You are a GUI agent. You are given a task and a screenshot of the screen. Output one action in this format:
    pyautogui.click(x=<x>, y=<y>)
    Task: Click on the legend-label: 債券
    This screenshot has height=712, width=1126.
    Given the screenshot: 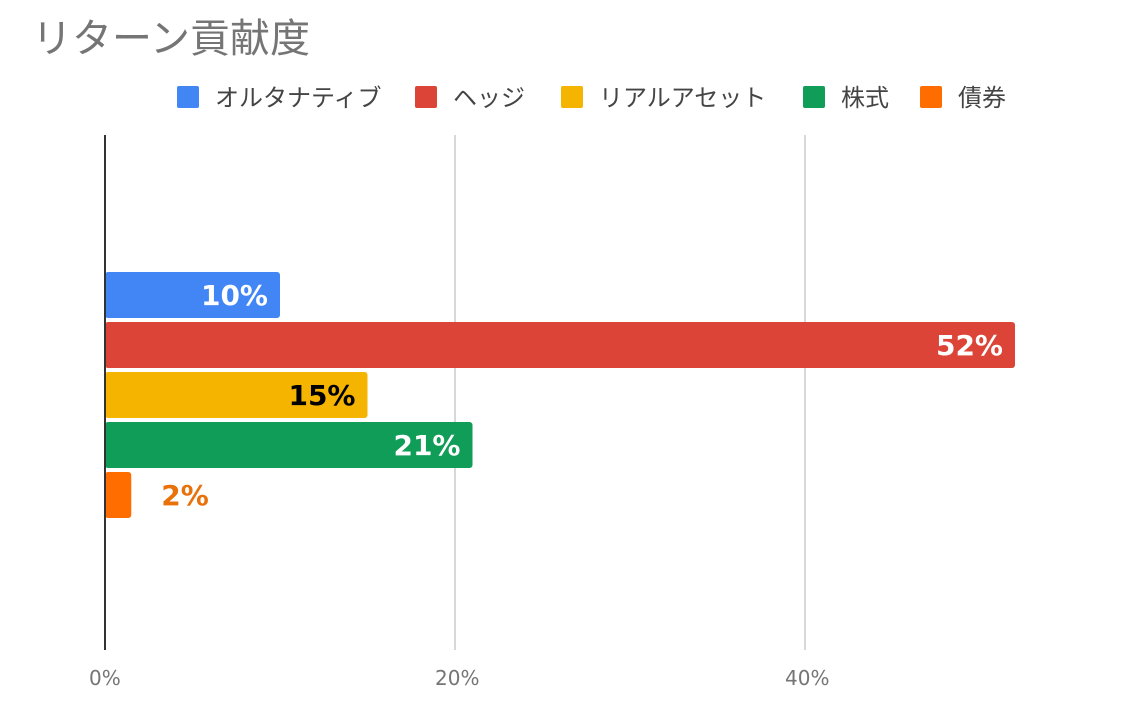 What is the action you would take?
    pyautogui.click(x=982, y=98)
    